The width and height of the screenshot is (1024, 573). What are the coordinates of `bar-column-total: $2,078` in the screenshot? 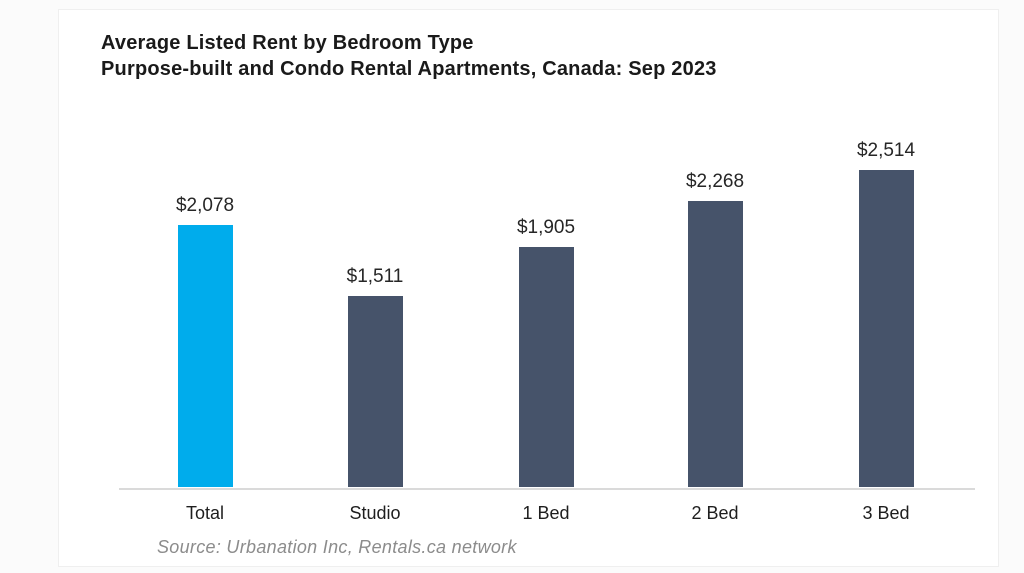 It's located at (205, 341).